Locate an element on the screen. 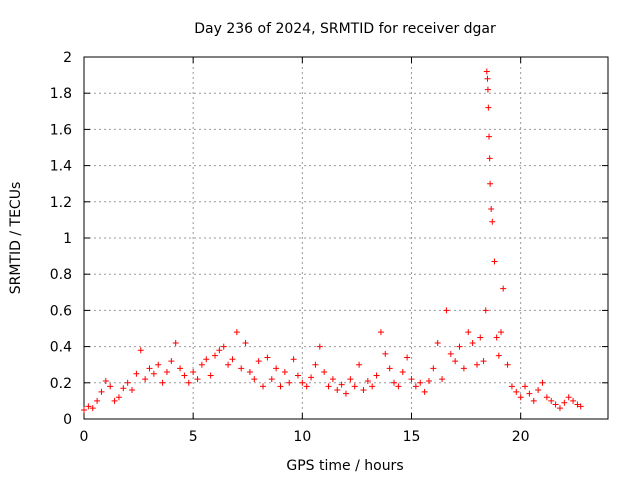  y-tick-label: 1.8 is located at coordinates (61, 94).